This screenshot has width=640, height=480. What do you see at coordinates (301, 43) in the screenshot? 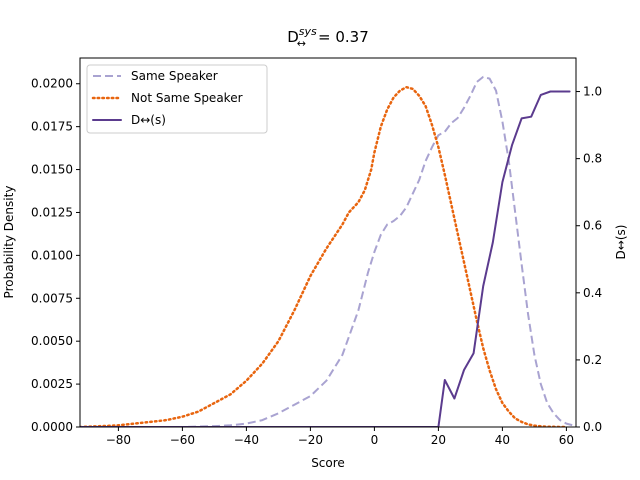
I see `title-subscript: ↔` at bounding box center [301, 43].